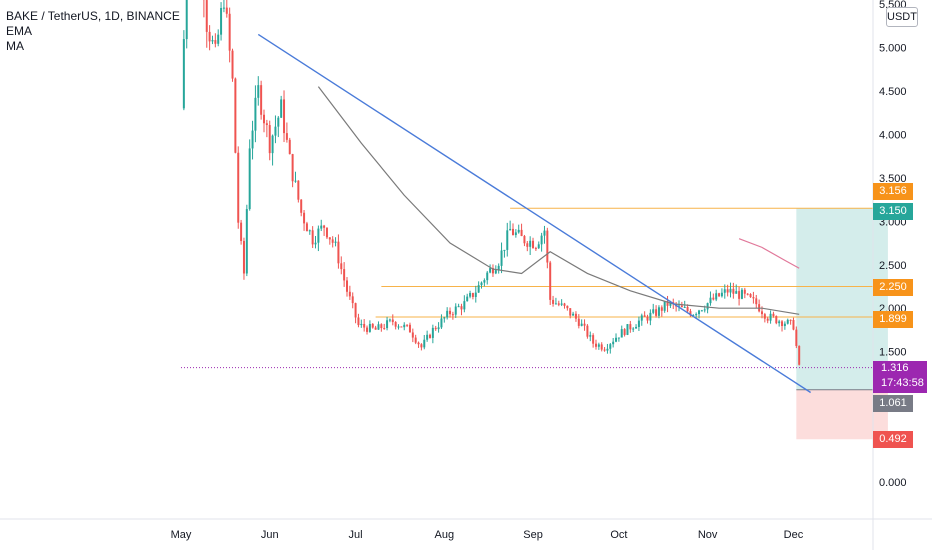 The image size is (932, 550). I want to click on ma-legend: MA, so click(15, 46).